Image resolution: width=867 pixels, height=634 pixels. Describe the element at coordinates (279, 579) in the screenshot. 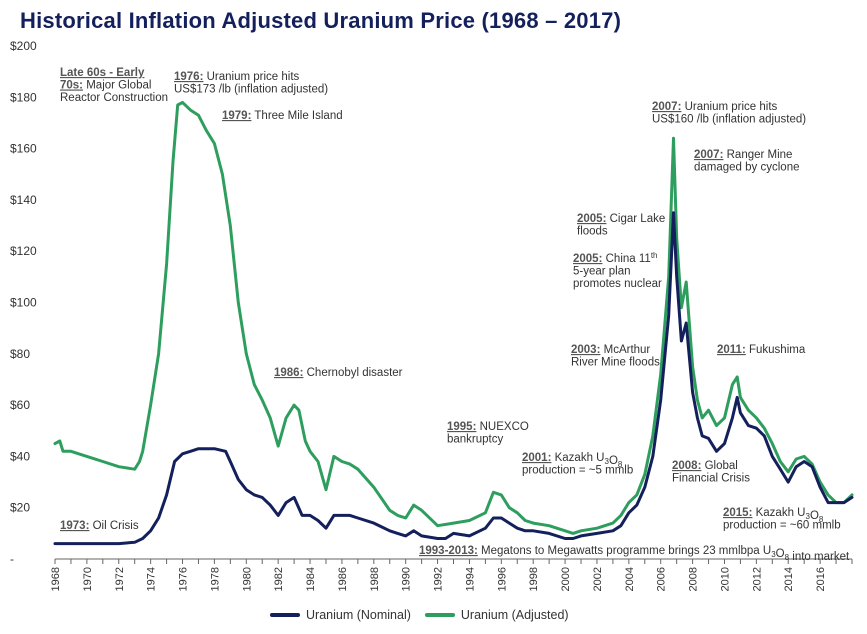

I see `x-tick-label: 1982` at that location.